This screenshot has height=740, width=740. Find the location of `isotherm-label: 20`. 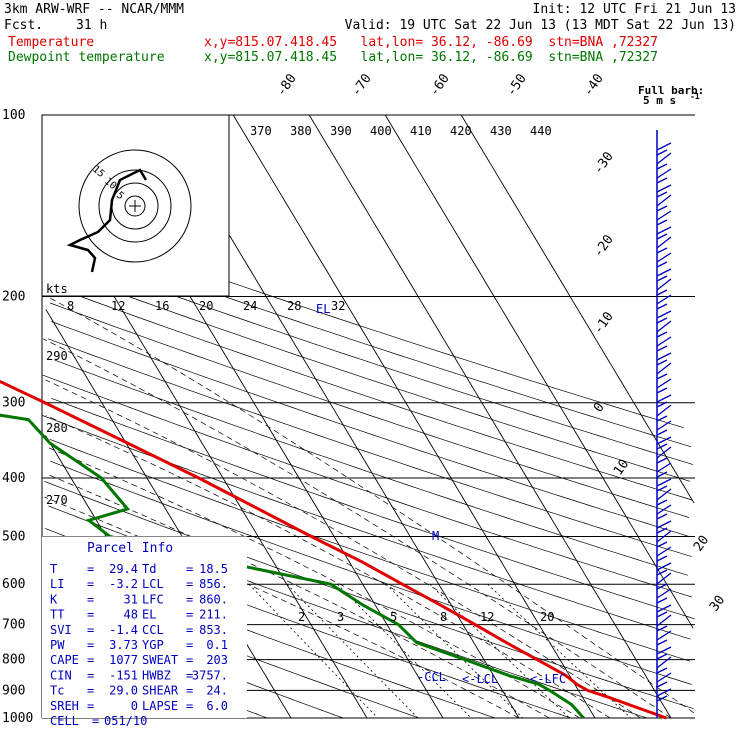

isotherm-label: 20 is located at coordinates (701, 543).